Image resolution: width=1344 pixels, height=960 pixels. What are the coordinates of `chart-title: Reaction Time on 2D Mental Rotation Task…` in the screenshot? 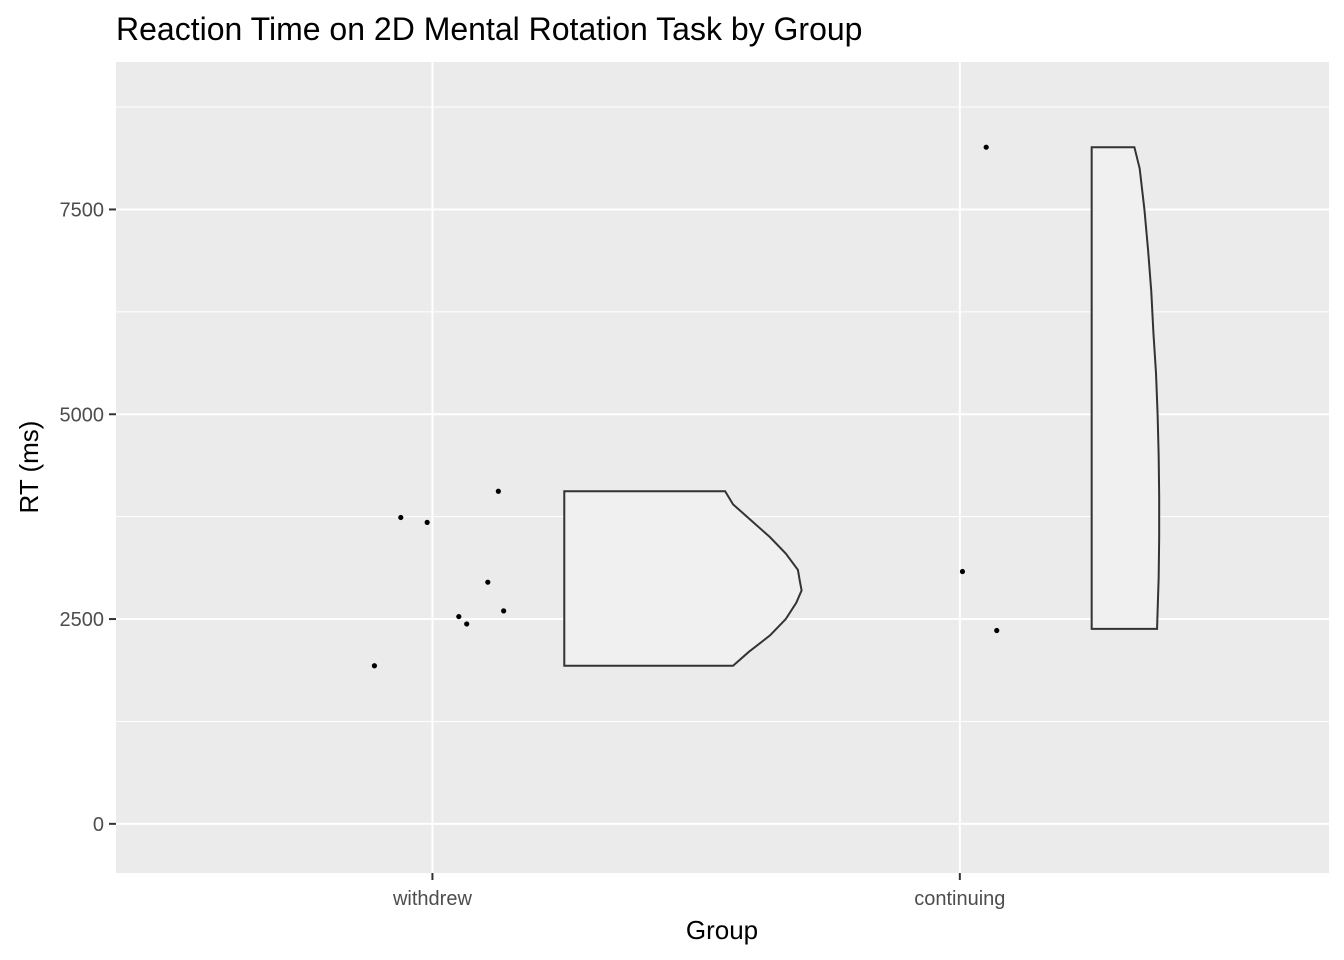 It's located at (489, 29).